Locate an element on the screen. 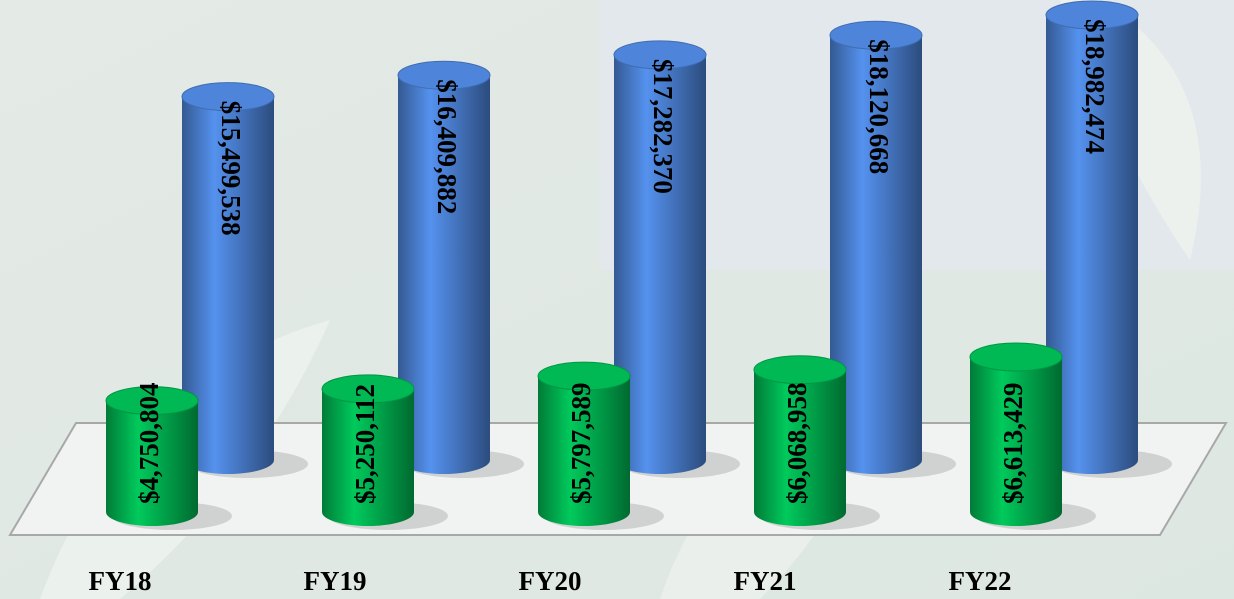 This screenshot has height=599, width=1234. x-tick-label: FY18 is located at coordinates (120, 581).